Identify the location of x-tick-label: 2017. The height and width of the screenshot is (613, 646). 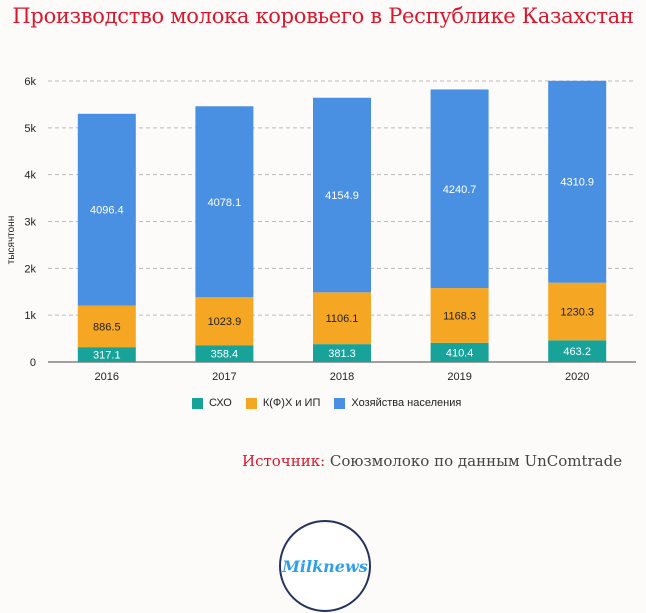
(224, 377).